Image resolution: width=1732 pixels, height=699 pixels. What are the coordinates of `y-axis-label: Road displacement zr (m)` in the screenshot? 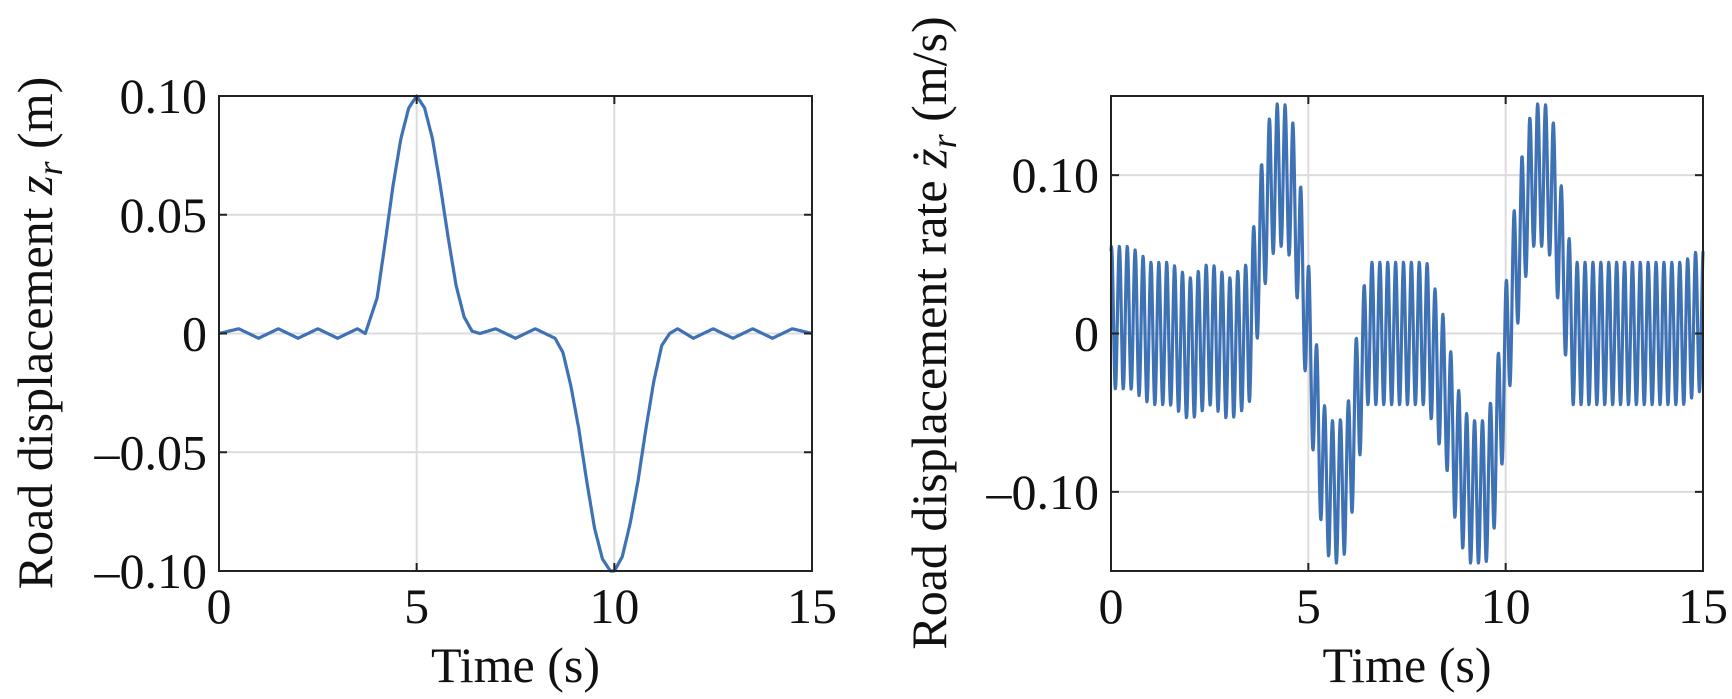 It's located at (38, 333).